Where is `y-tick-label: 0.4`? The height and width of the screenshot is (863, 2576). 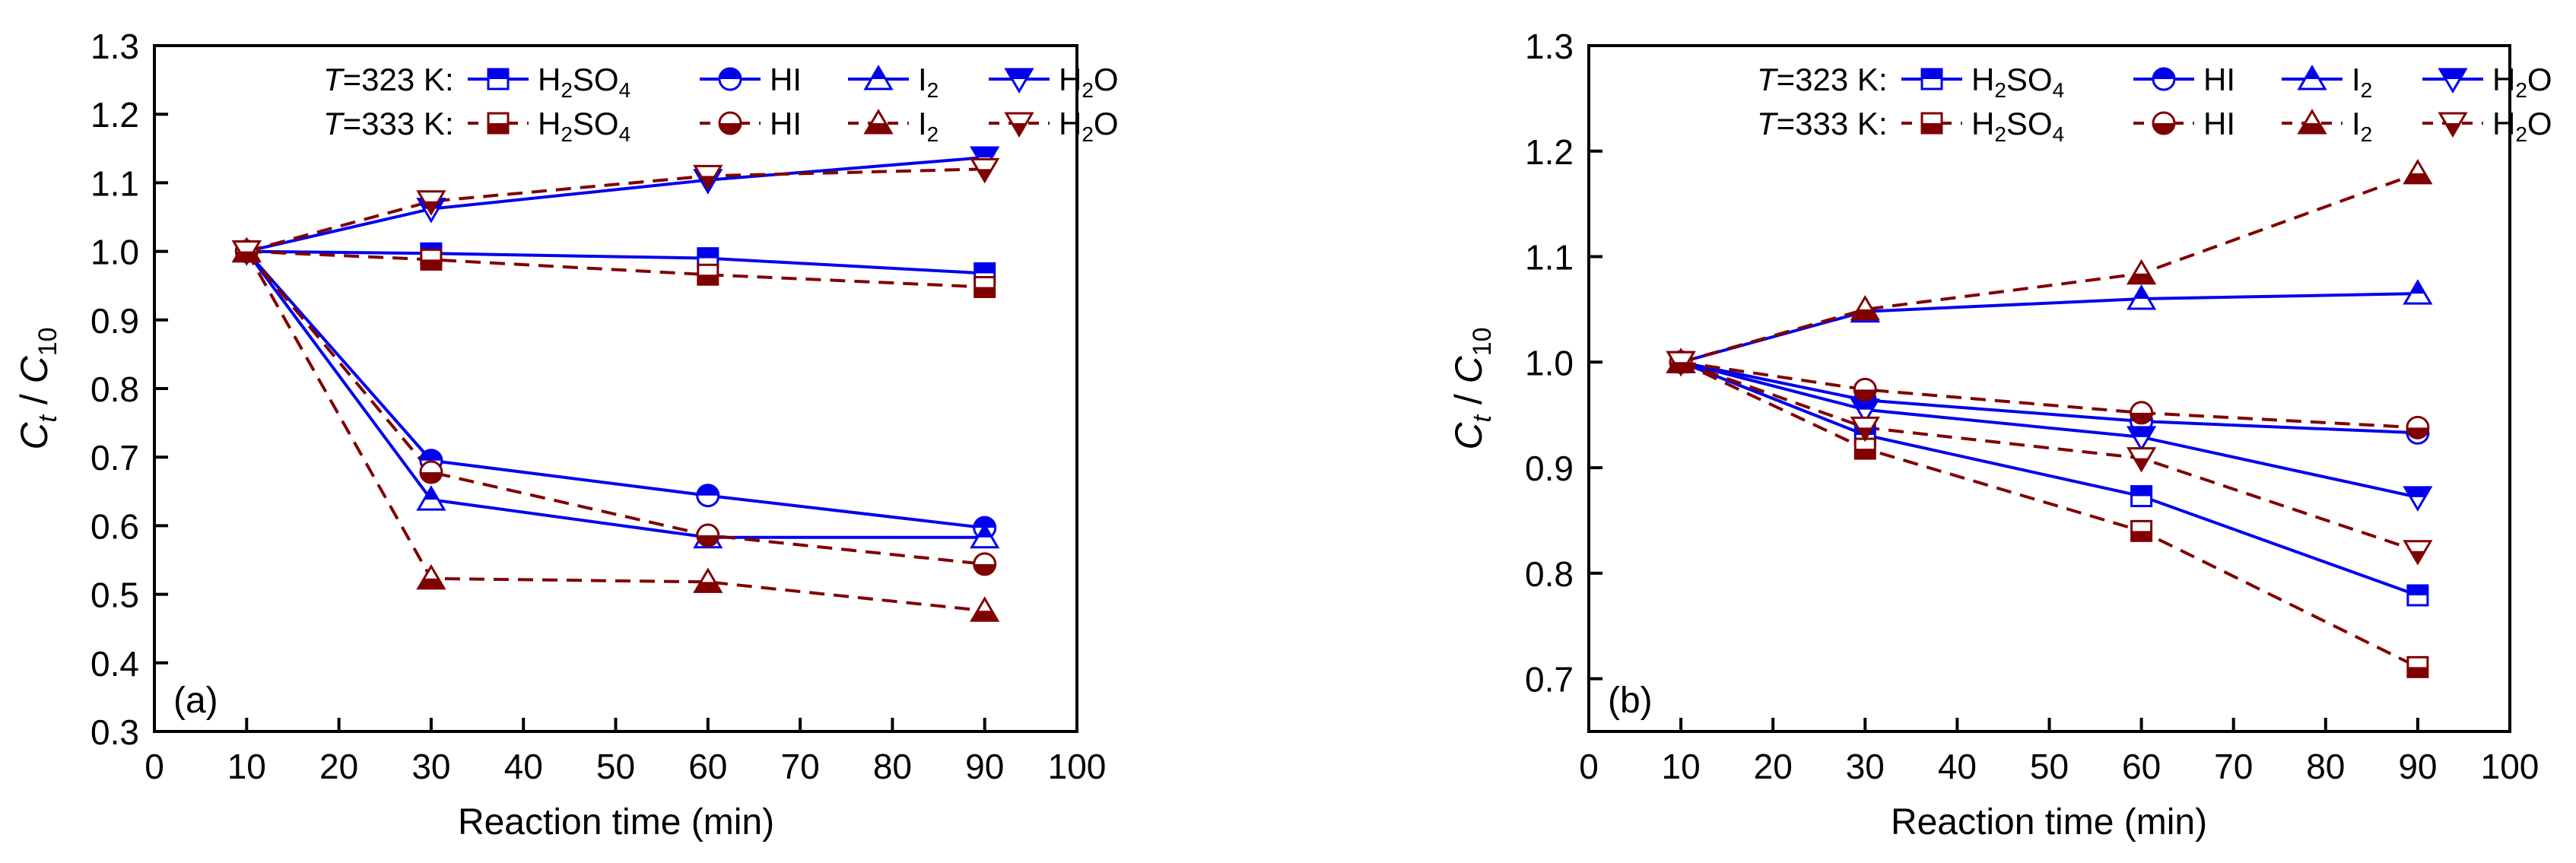 y-tick-label: 0.4 is located at coordinates (115, 664).